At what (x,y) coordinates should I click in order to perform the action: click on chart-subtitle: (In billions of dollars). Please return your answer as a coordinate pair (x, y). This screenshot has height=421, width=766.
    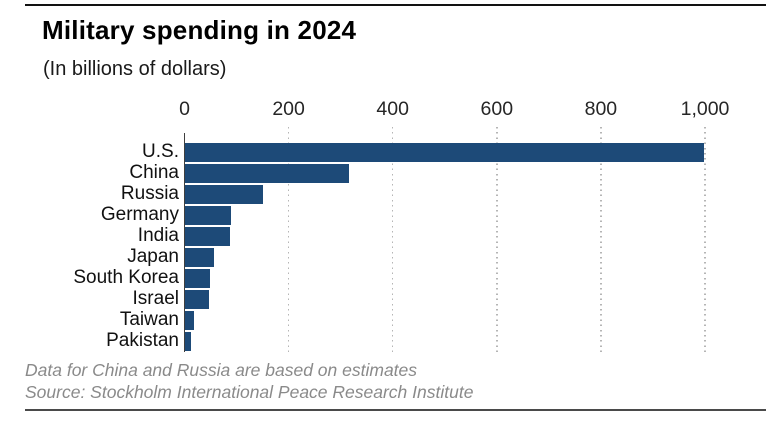
    Looking at the image, I should click on (135, 69).